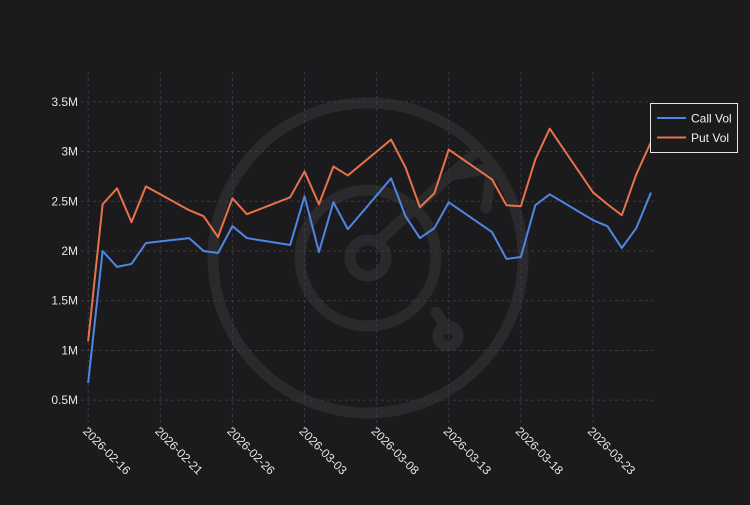  I want to click on y-tick-label: 2M, so click(69, 251).